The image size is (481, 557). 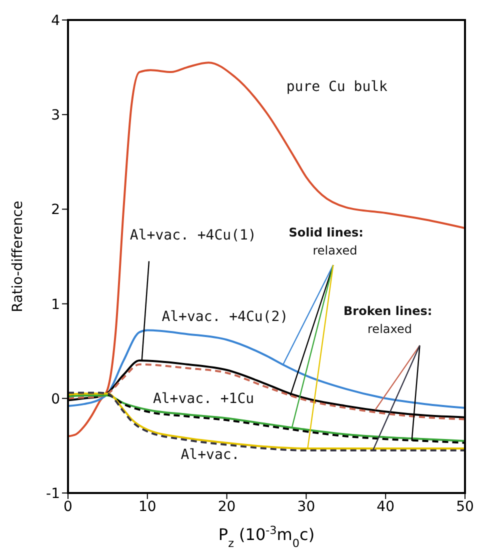 What do you see at coordinates (326, 242) in the screenshot?
I see `annotation: Solid lines: relaxed` at bounding box center [326, 242].